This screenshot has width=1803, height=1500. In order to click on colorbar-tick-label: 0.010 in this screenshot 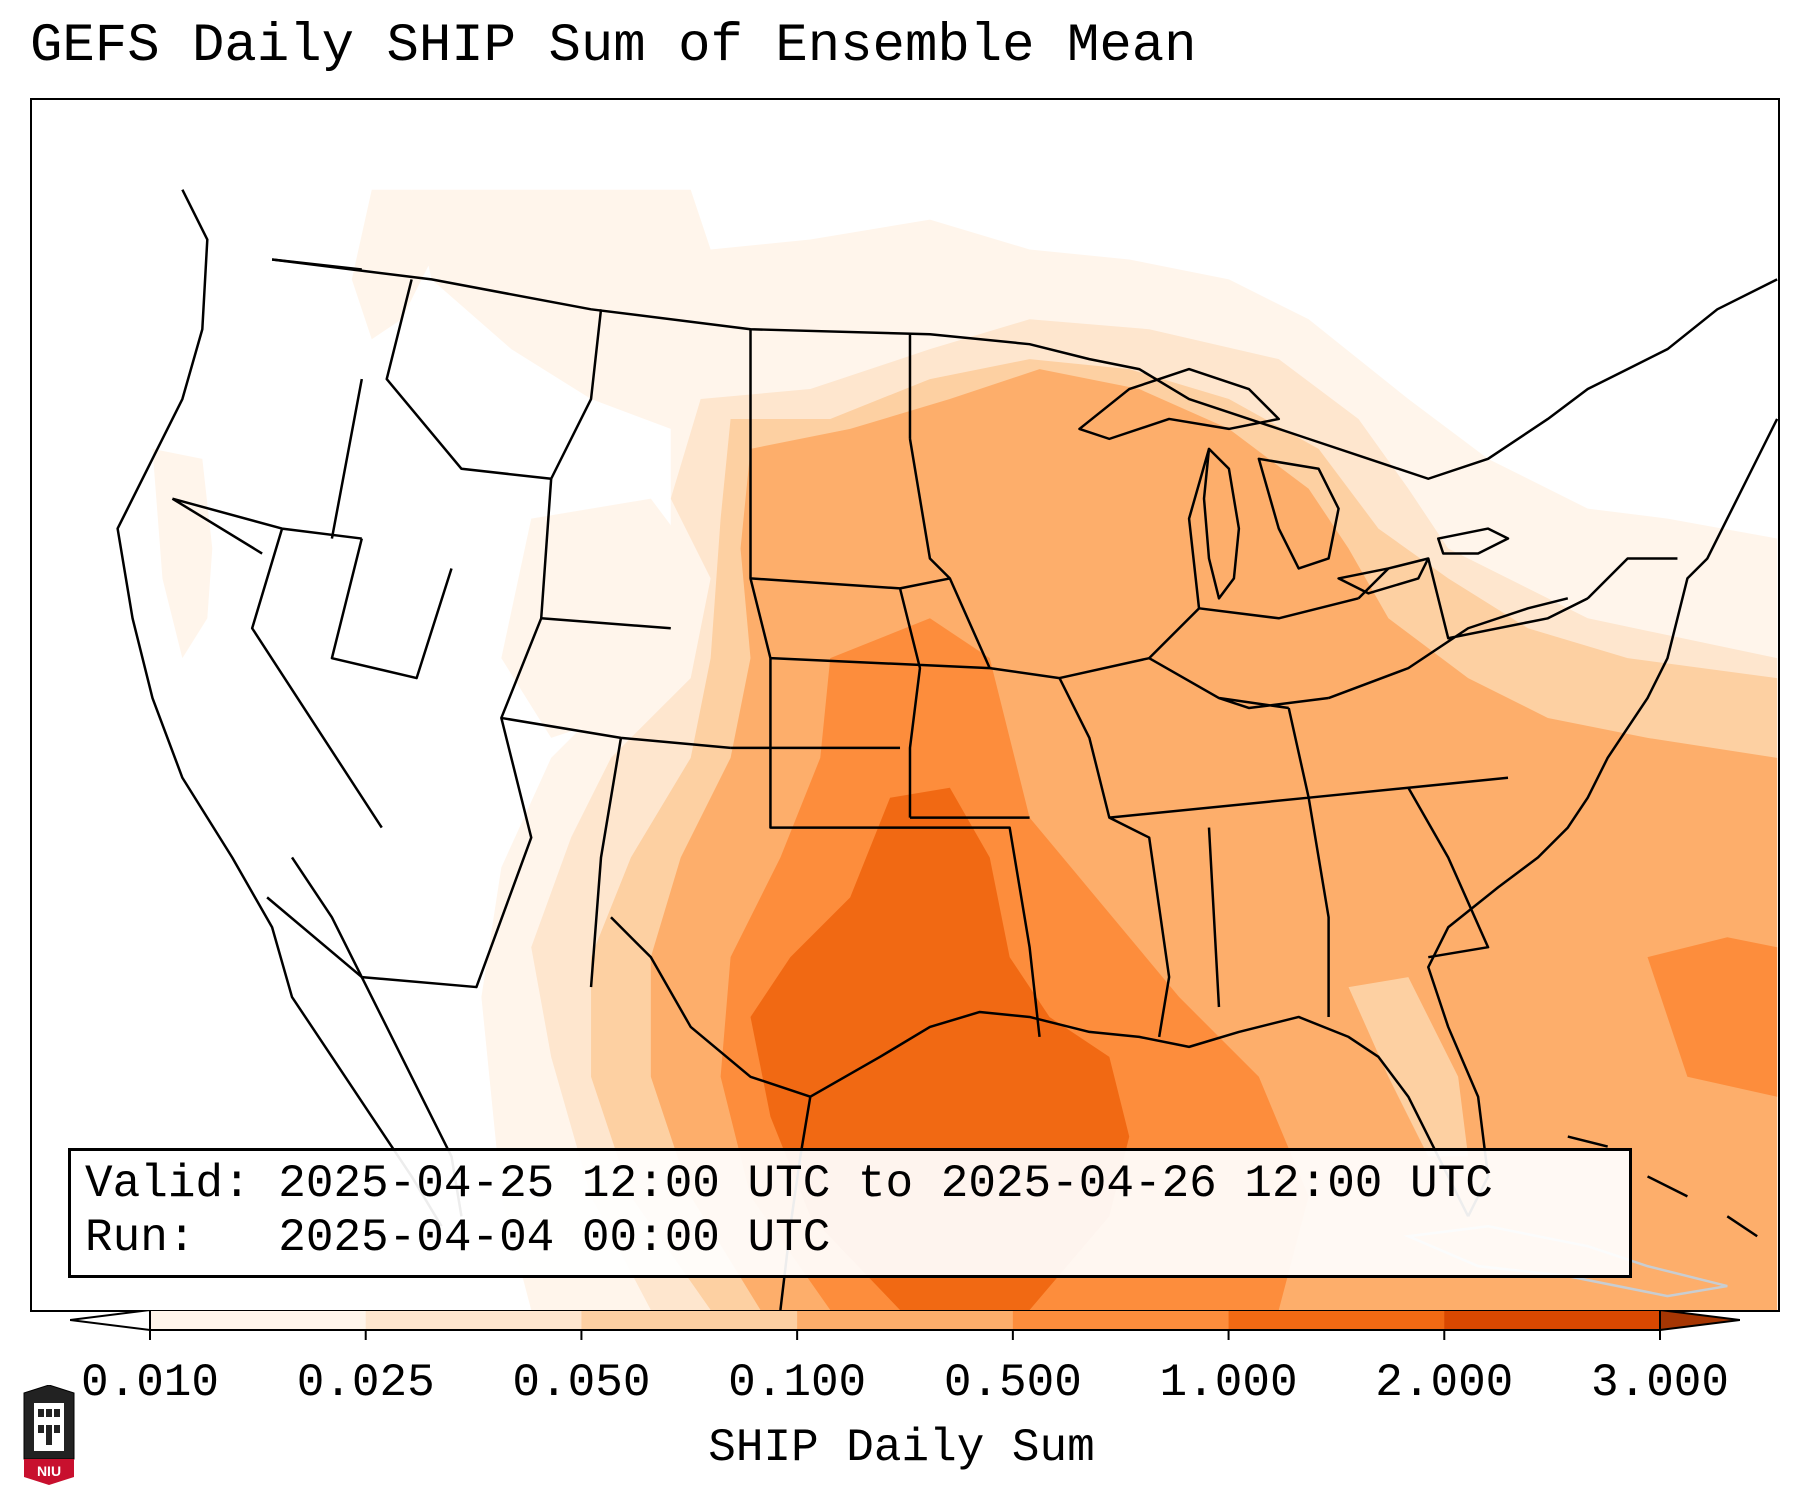, I will do `click(150, 1383)`.